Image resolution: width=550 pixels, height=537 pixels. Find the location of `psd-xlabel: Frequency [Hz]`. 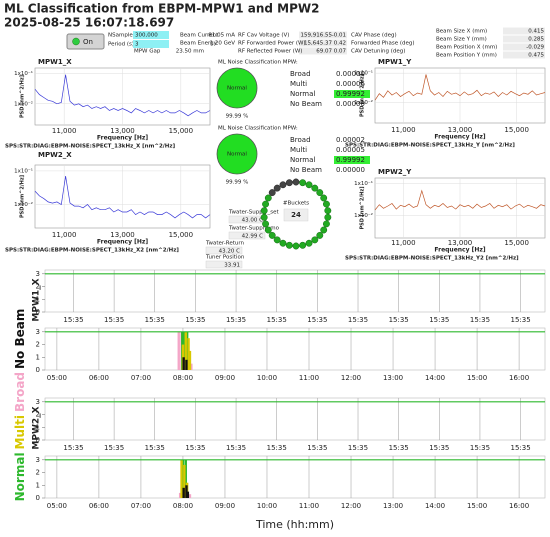

psd-xlabel: Frequency [Hz] is located at coordinates (122, 242).